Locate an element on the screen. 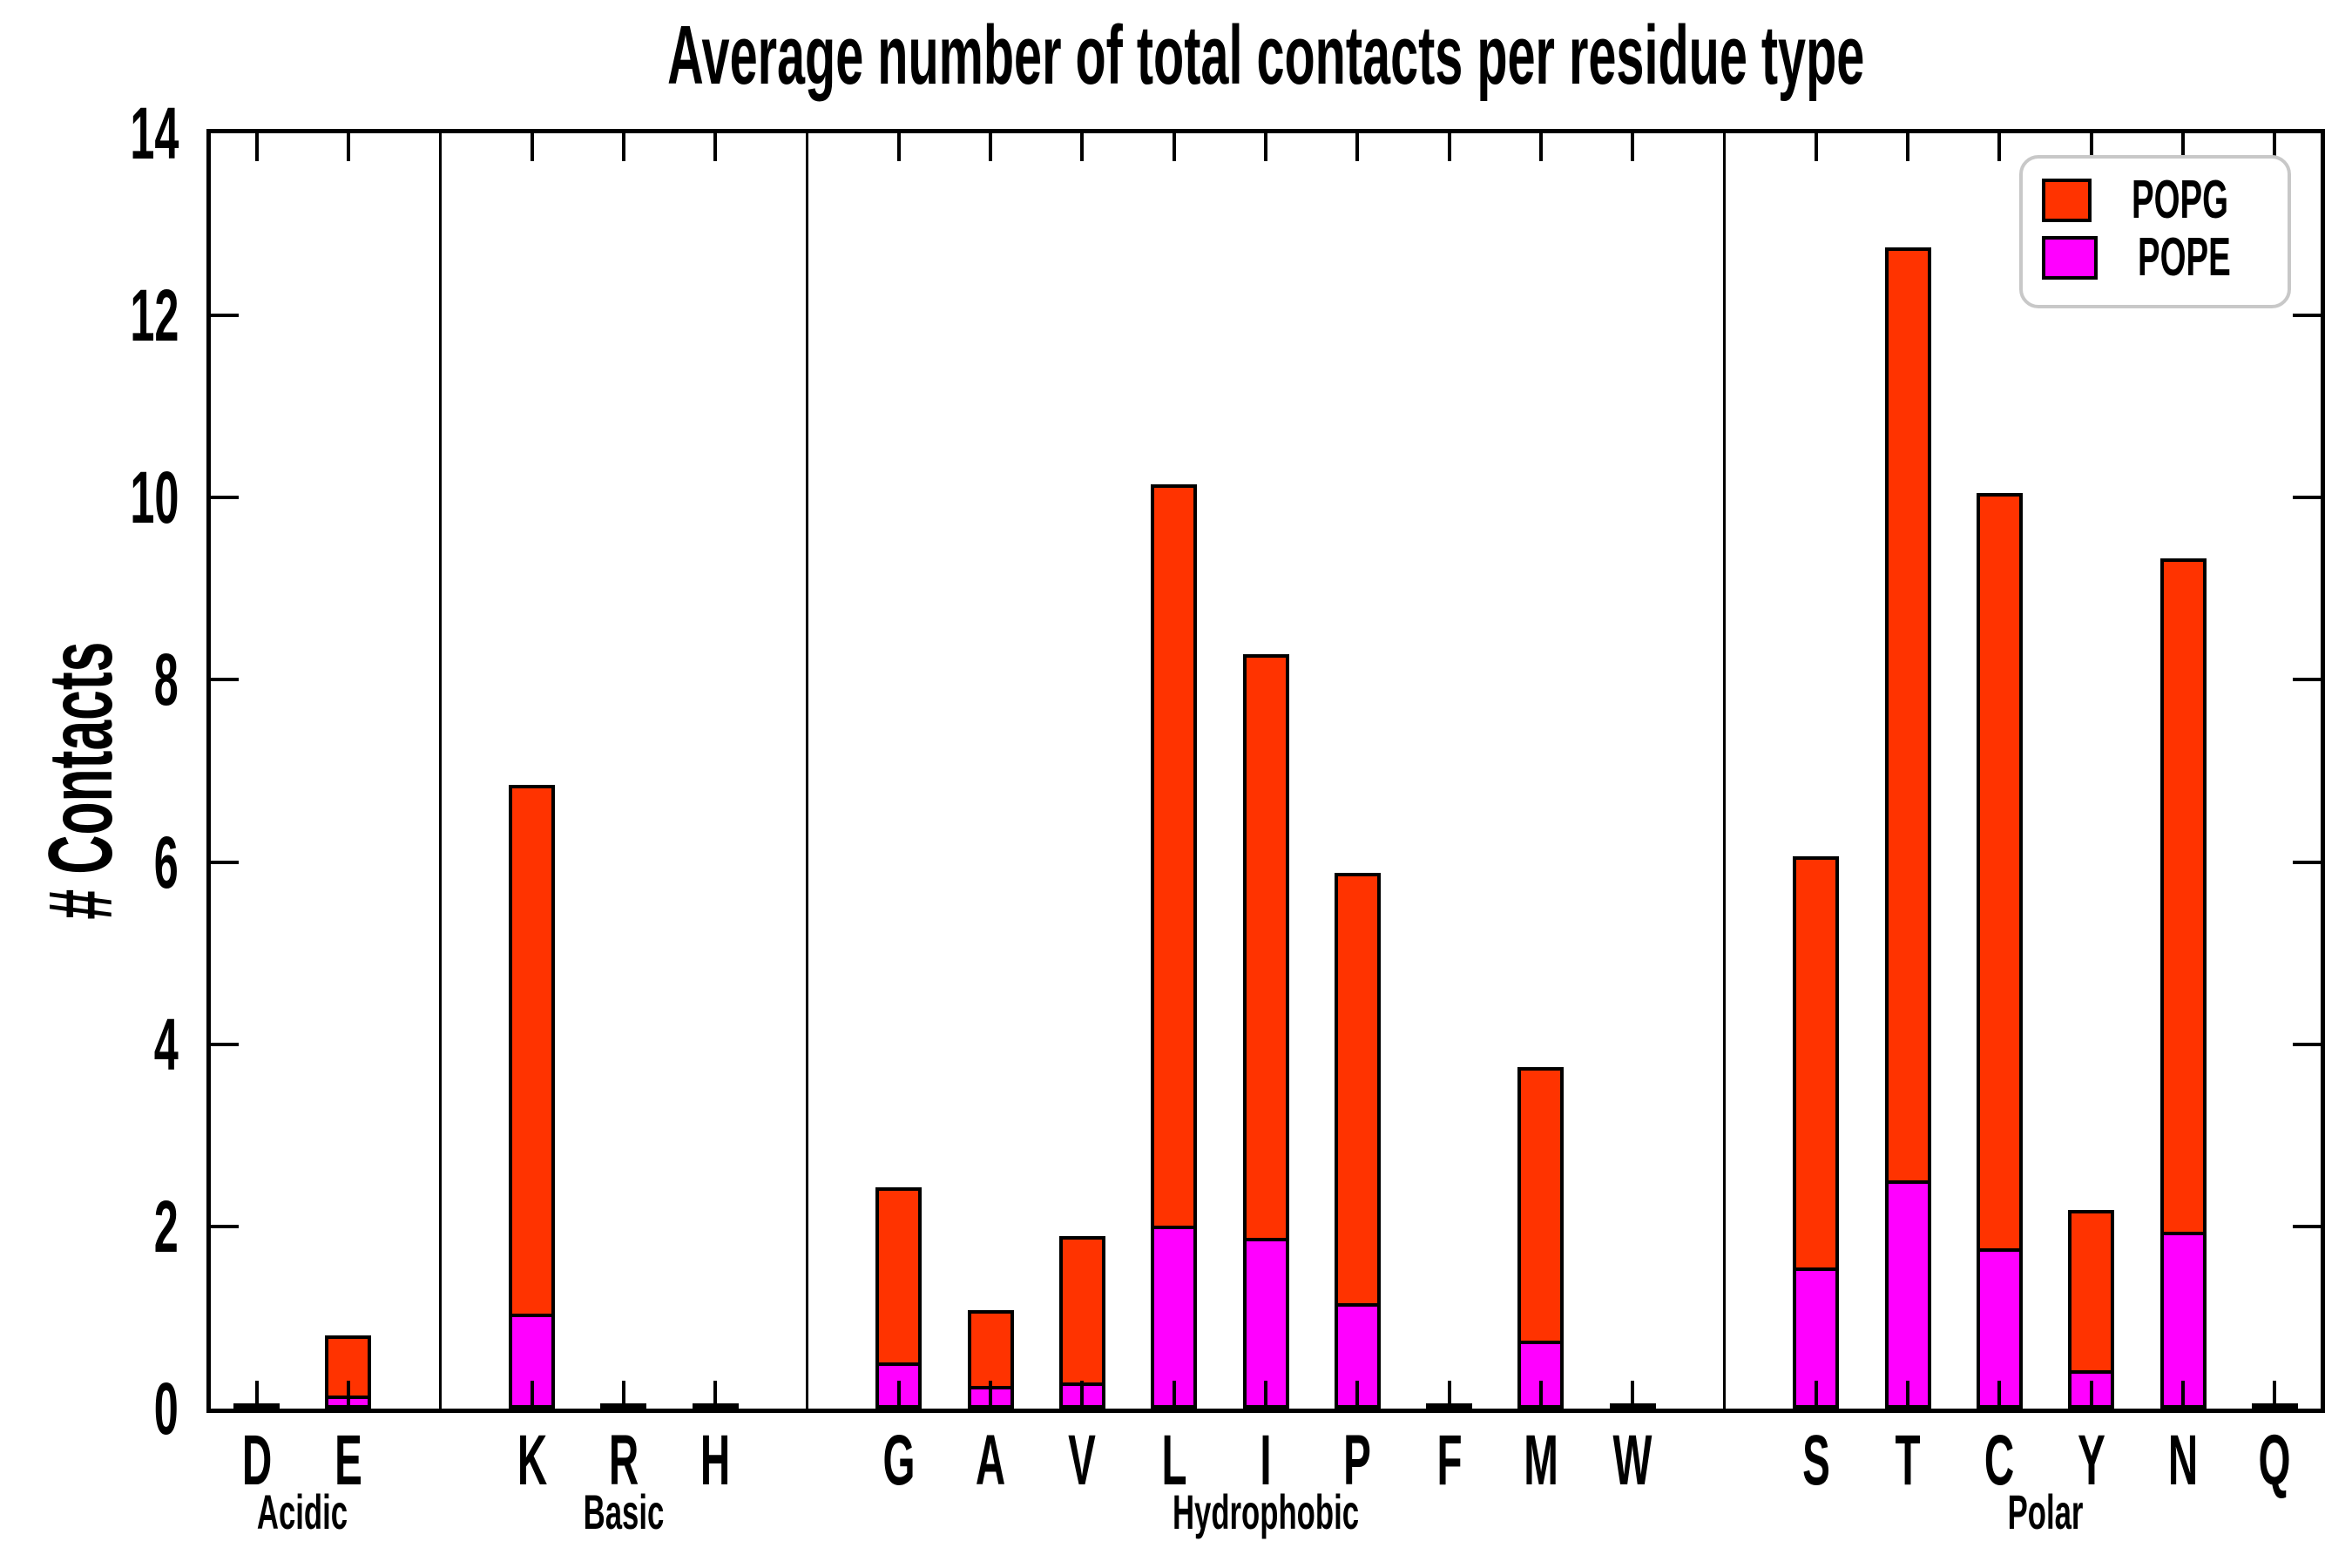  bar-T is located at coordinates (1907, 828).